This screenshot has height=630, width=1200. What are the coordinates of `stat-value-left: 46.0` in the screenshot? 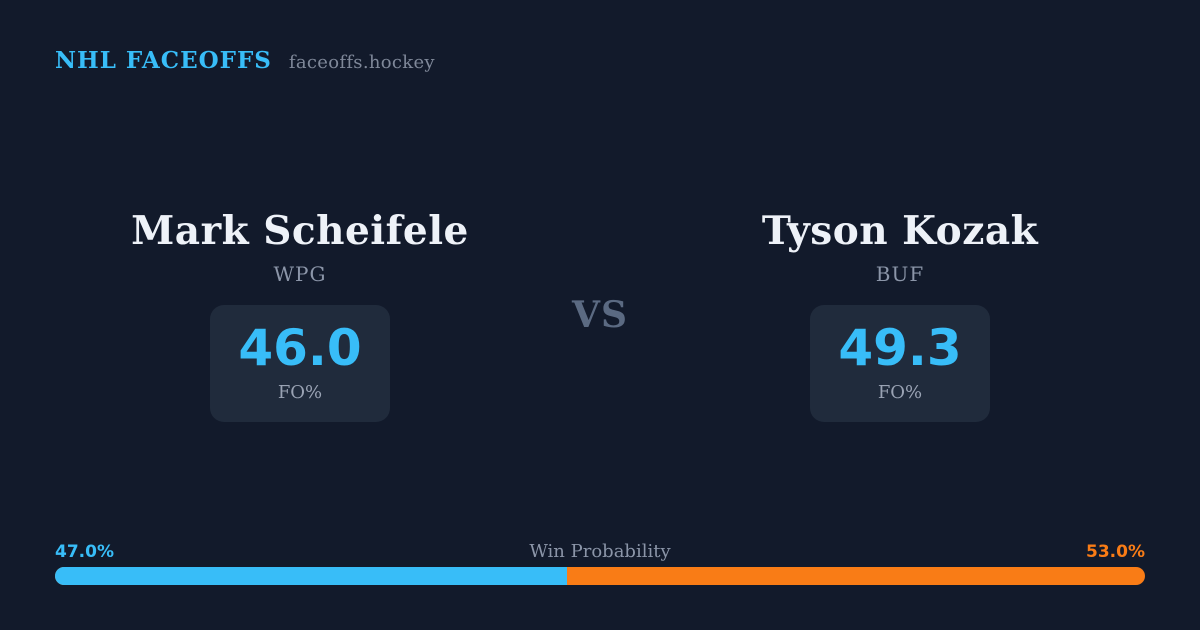 It's located at (300, 348).